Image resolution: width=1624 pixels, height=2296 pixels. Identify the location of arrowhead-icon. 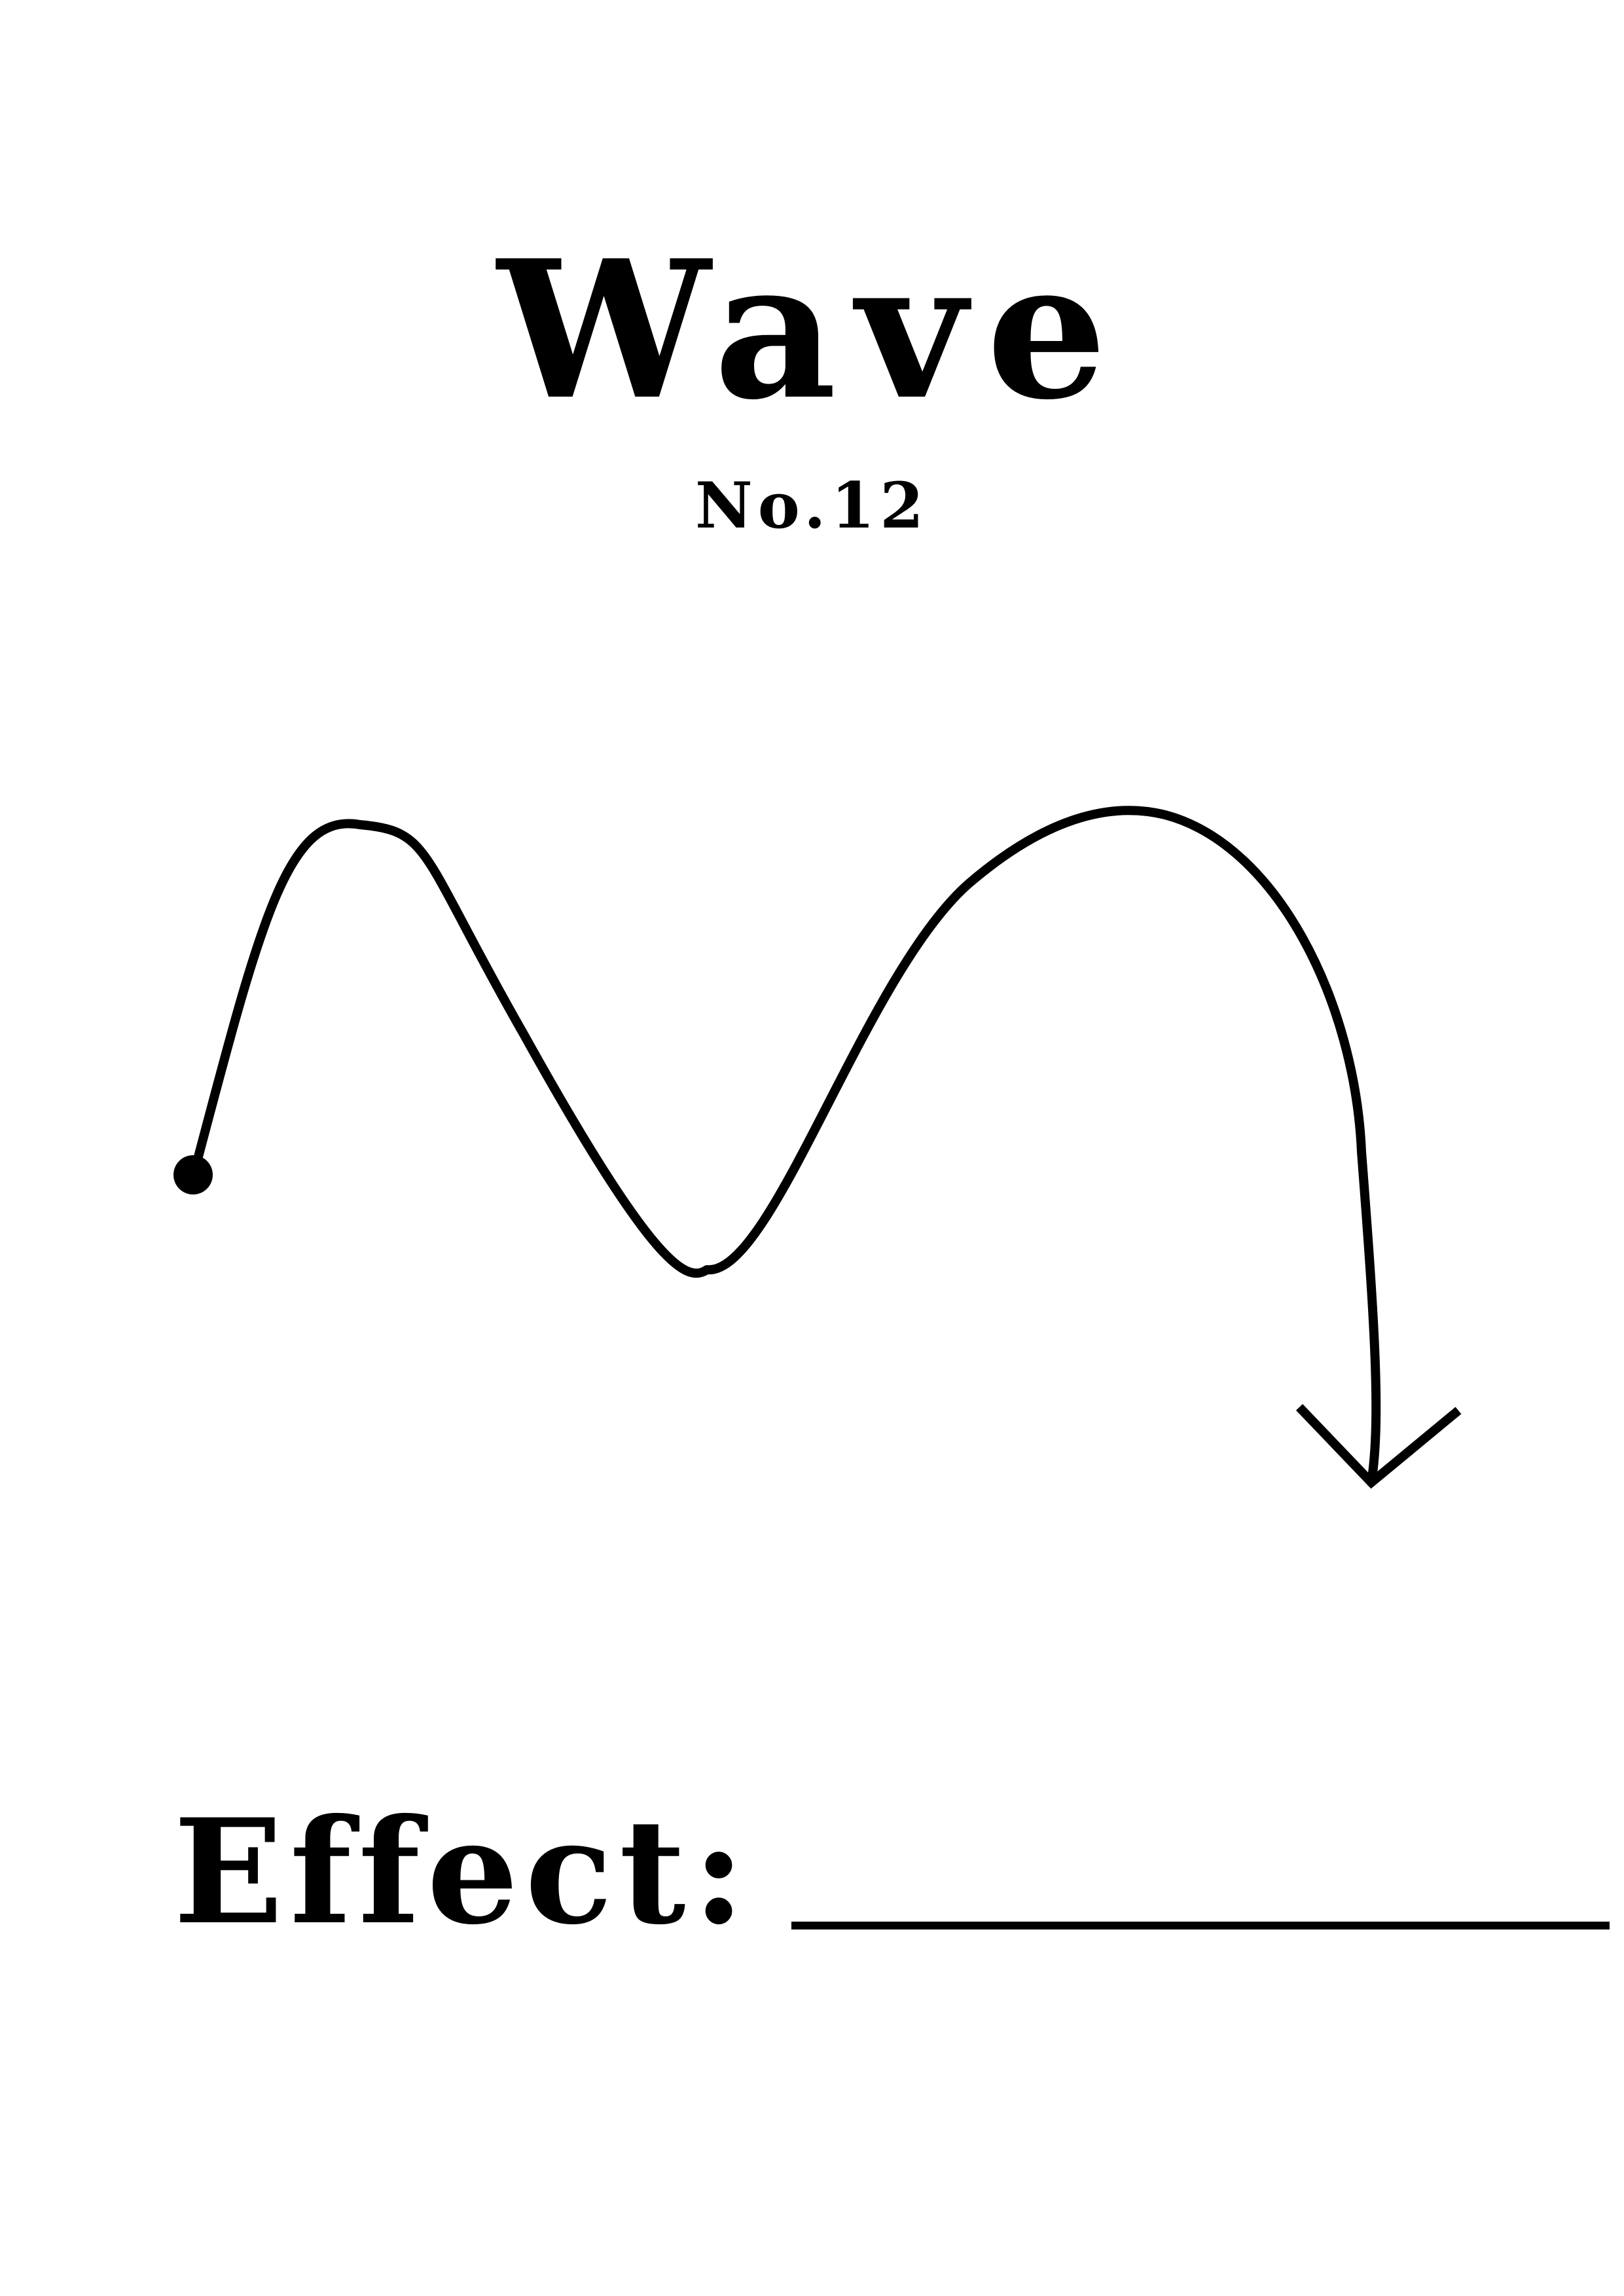
(1378, 1446).